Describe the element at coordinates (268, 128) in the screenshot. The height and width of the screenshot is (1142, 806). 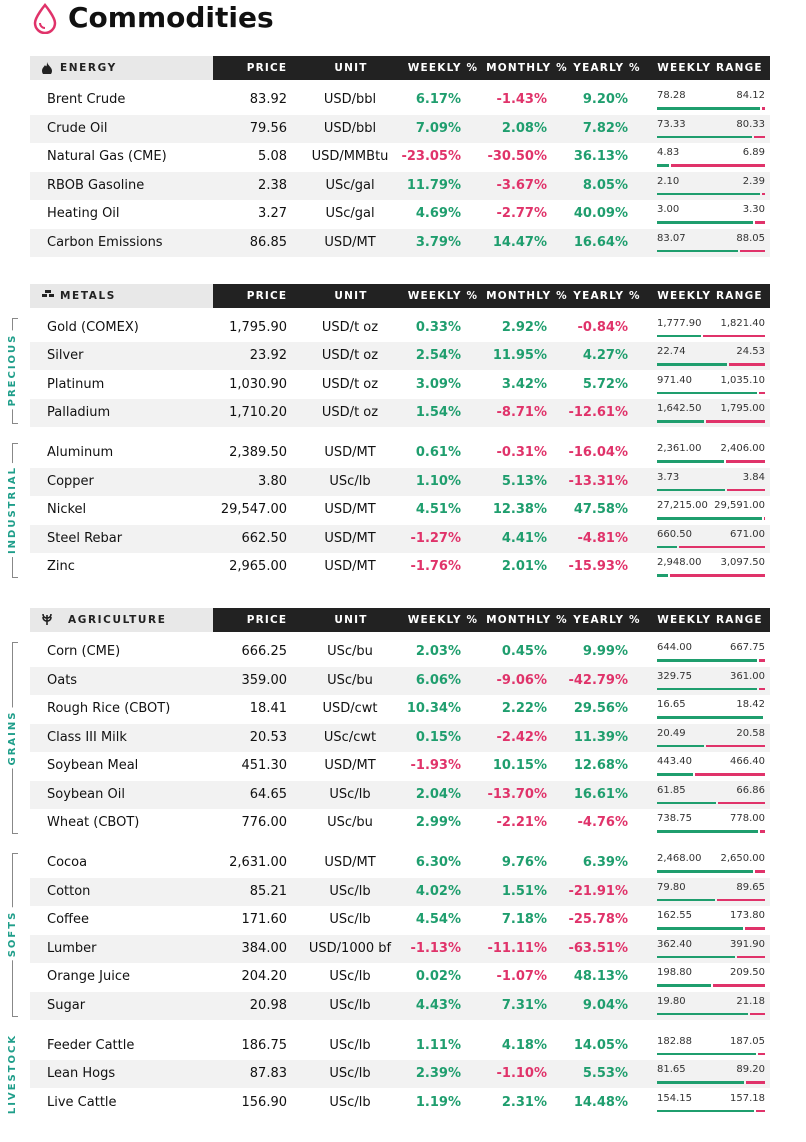
I see `price: 79.56` at that location.